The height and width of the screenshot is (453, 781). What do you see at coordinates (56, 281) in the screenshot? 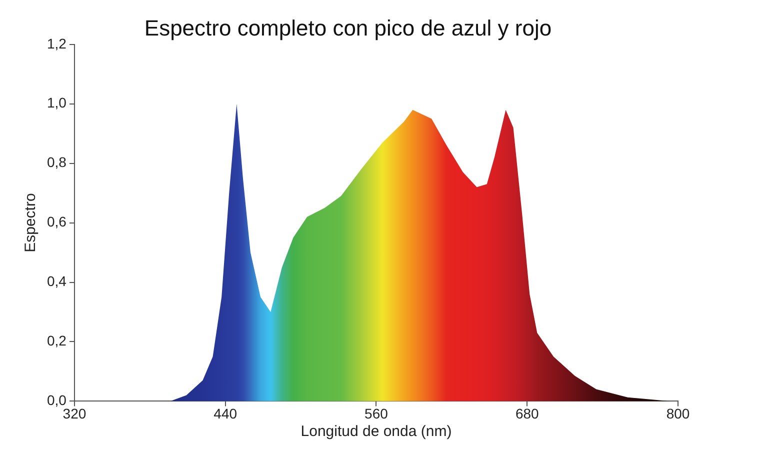
I see `y-tick-label: 0,4` at bounding box center [56, 281].